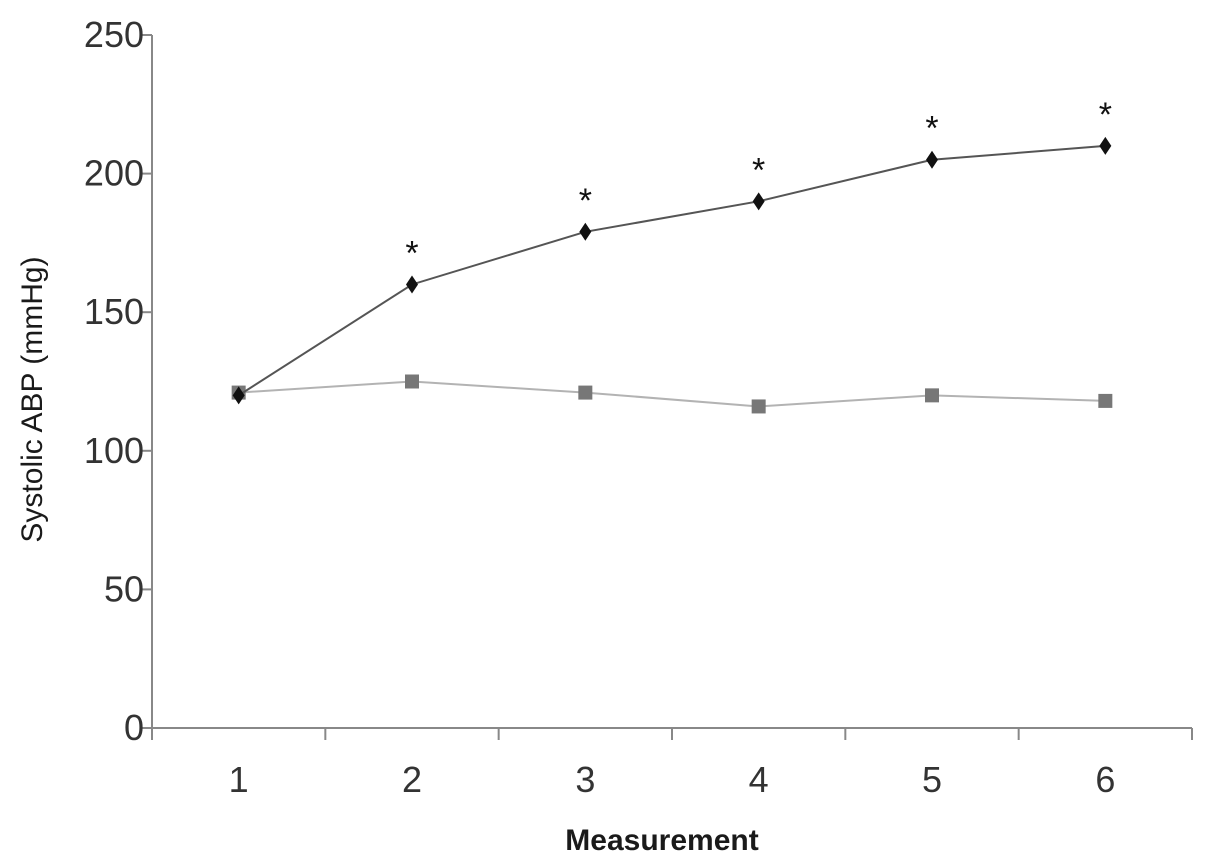 The height and width of the screenshot is (865, 1205). Describe the element at coordinates (114, 34) in the screenshot. I see `y-tick-label: 250` at that location.